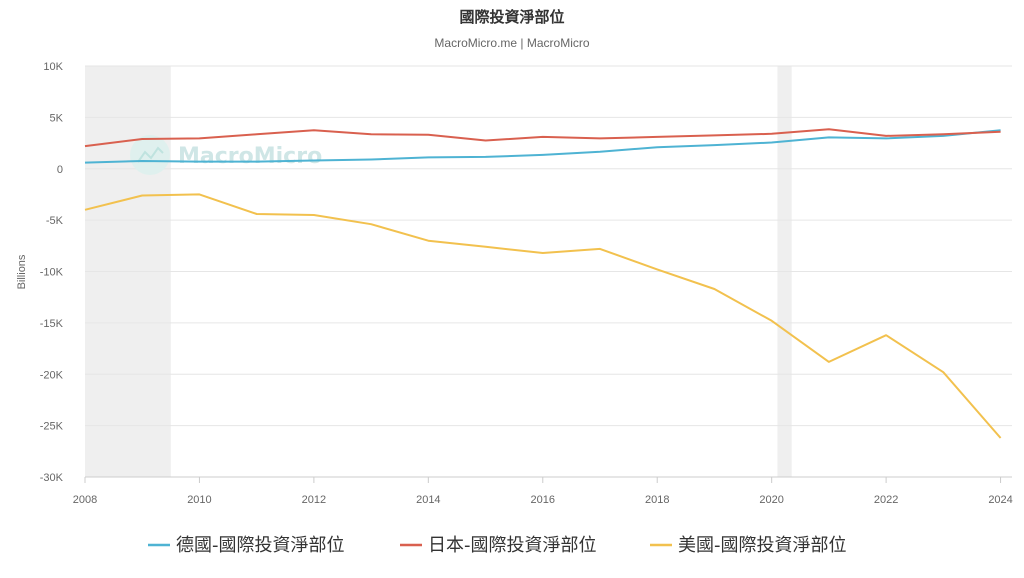 This screenshot has width=1024, height=578. What do you see at coordinates (511, 17) in the screenshot?
I see `chart-title: 國際投資淨部位` at bounding box center [511, 17].